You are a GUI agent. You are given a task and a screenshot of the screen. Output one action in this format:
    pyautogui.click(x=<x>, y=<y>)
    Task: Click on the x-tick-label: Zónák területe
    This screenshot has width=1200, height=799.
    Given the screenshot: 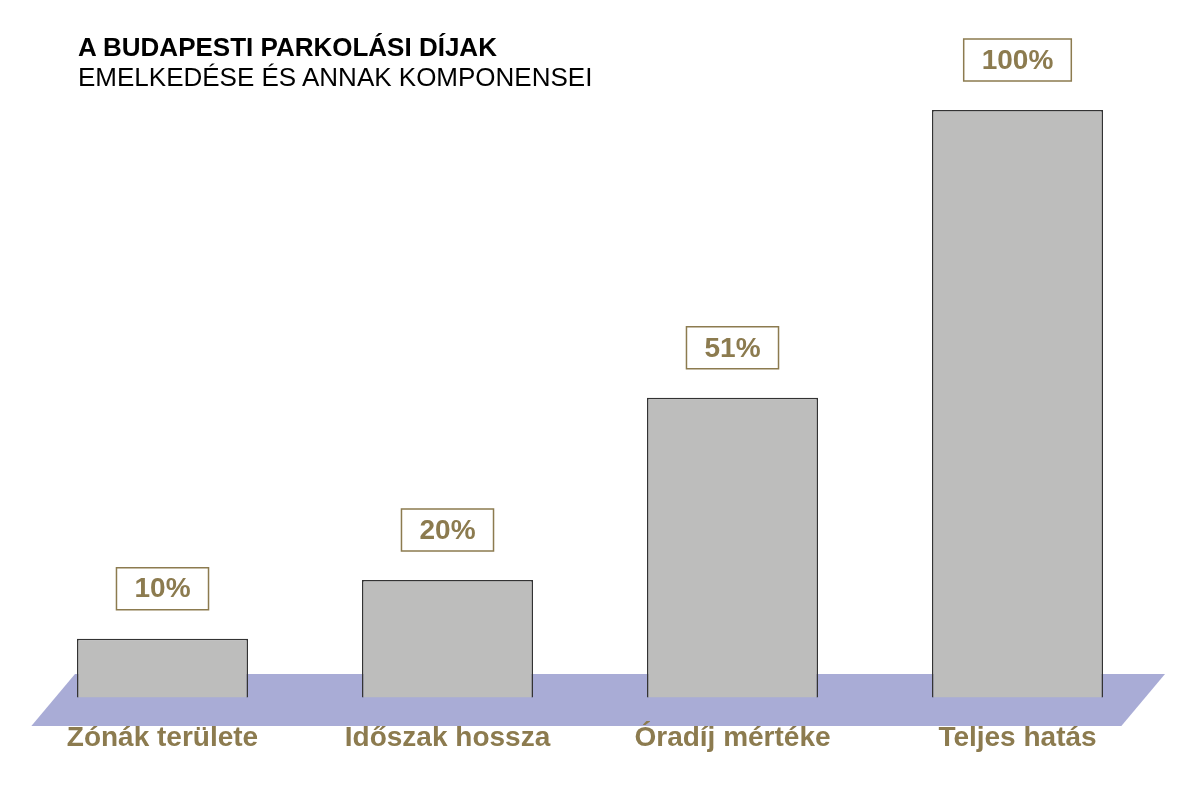 What is the action you would take?
    pyautogui.click(x=162, y=736)
    